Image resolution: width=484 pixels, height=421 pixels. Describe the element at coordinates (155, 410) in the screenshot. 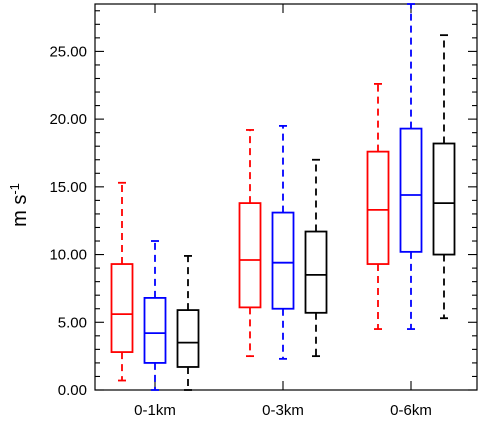

I see `x-tick-label: 0-1km` at that location.